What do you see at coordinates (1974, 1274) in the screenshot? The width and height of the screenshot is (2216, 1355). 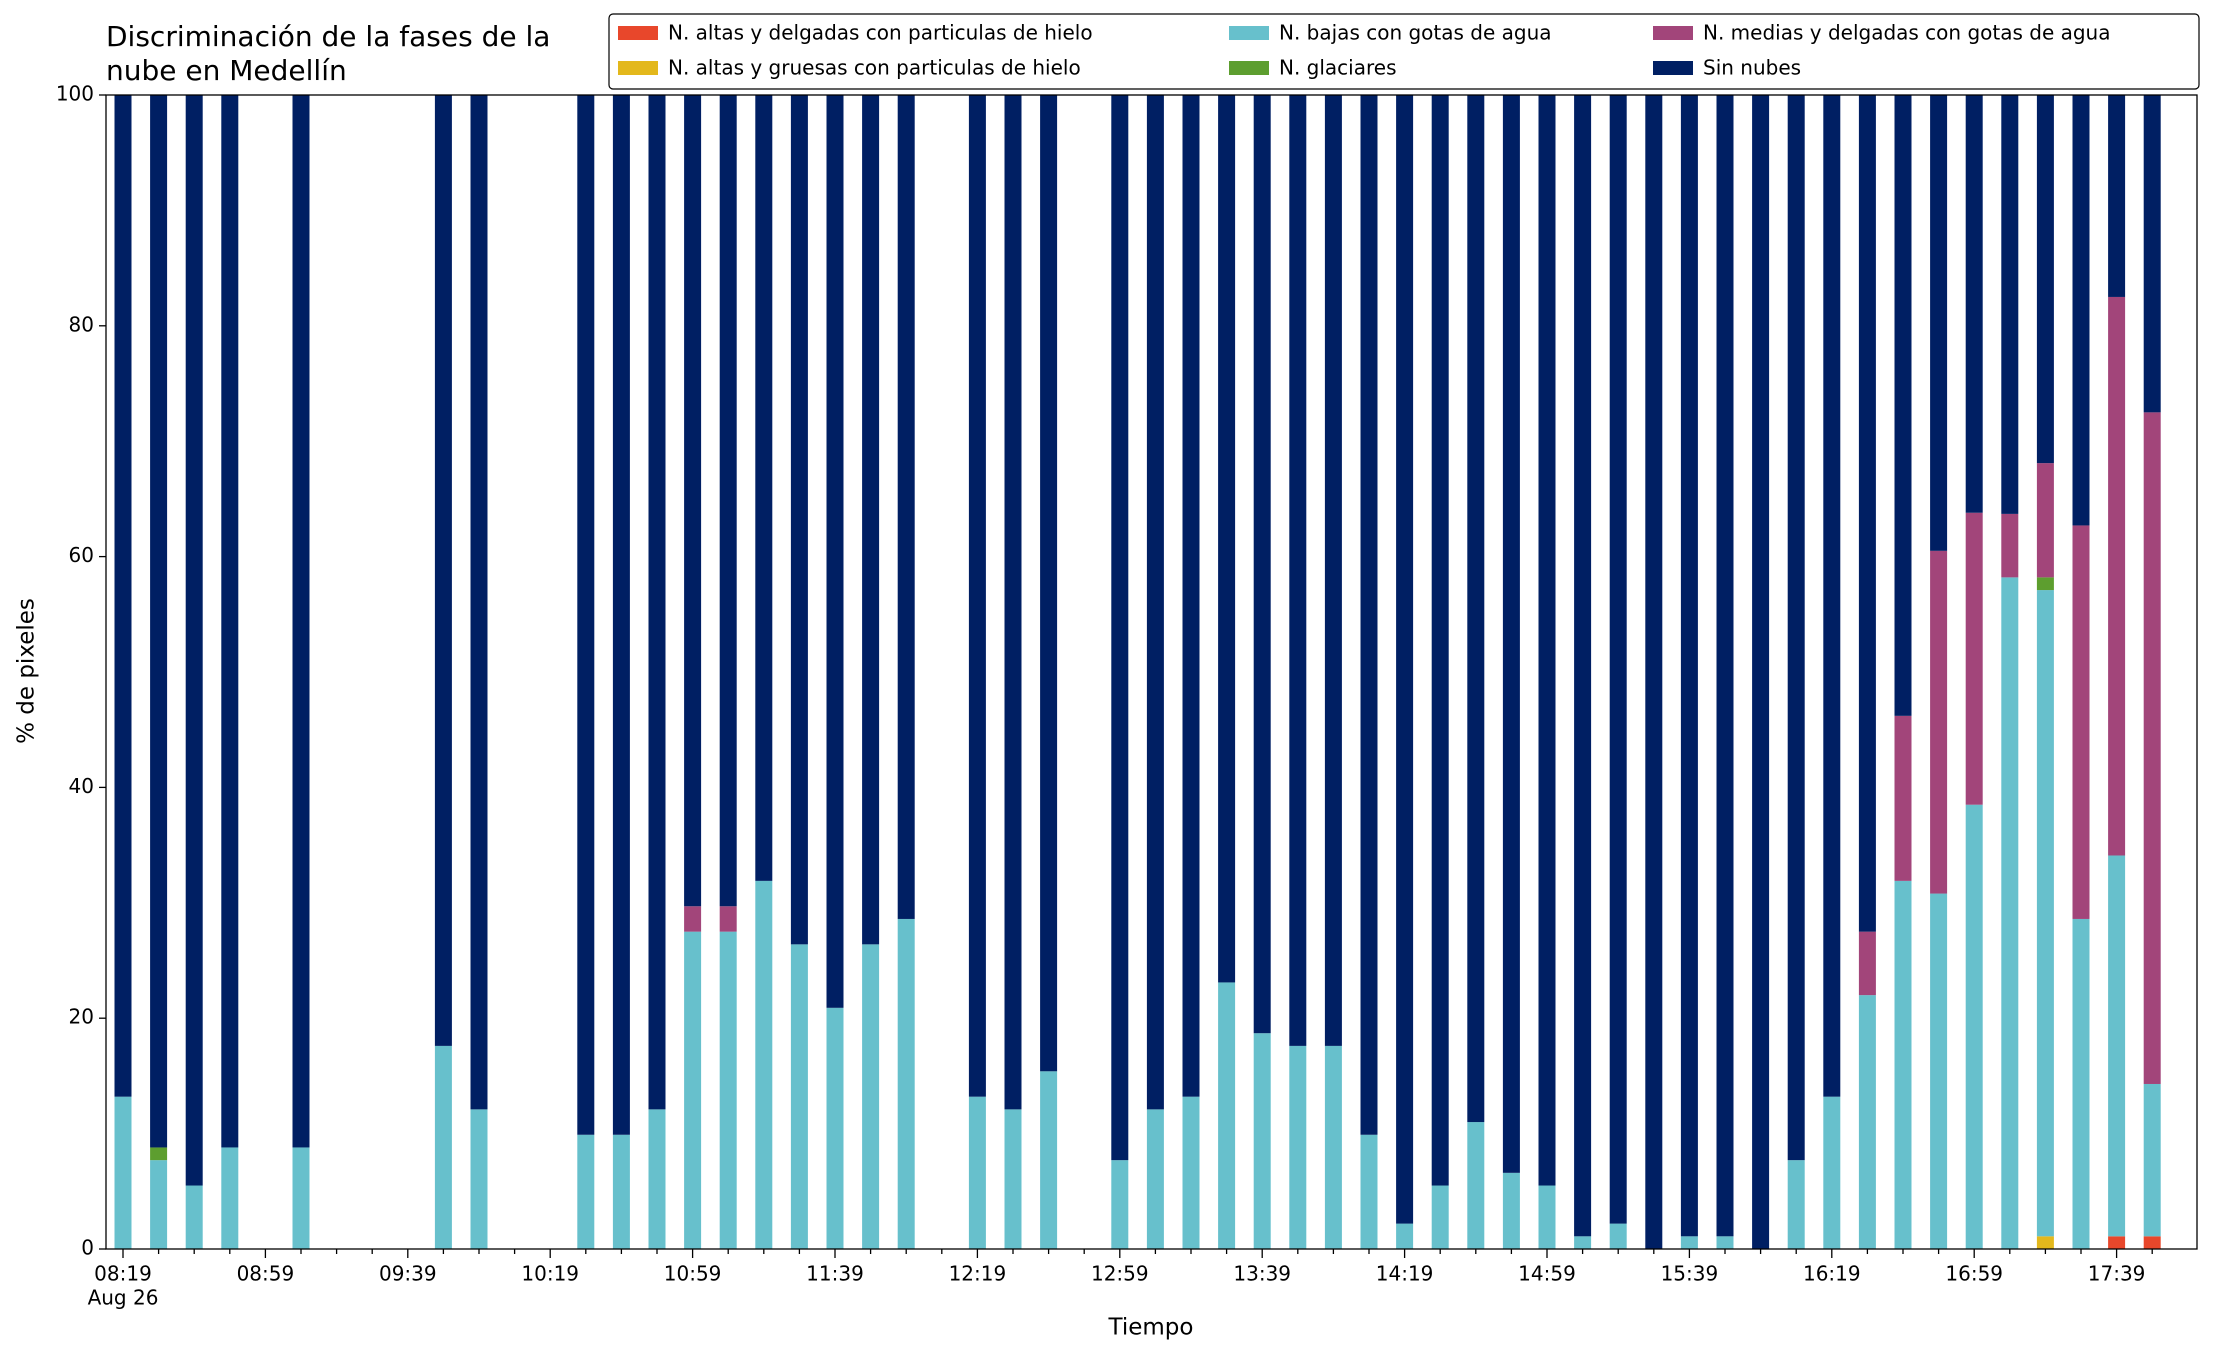 I see `x-tick-label: 16:59` at bounding box center [1974, 1274].